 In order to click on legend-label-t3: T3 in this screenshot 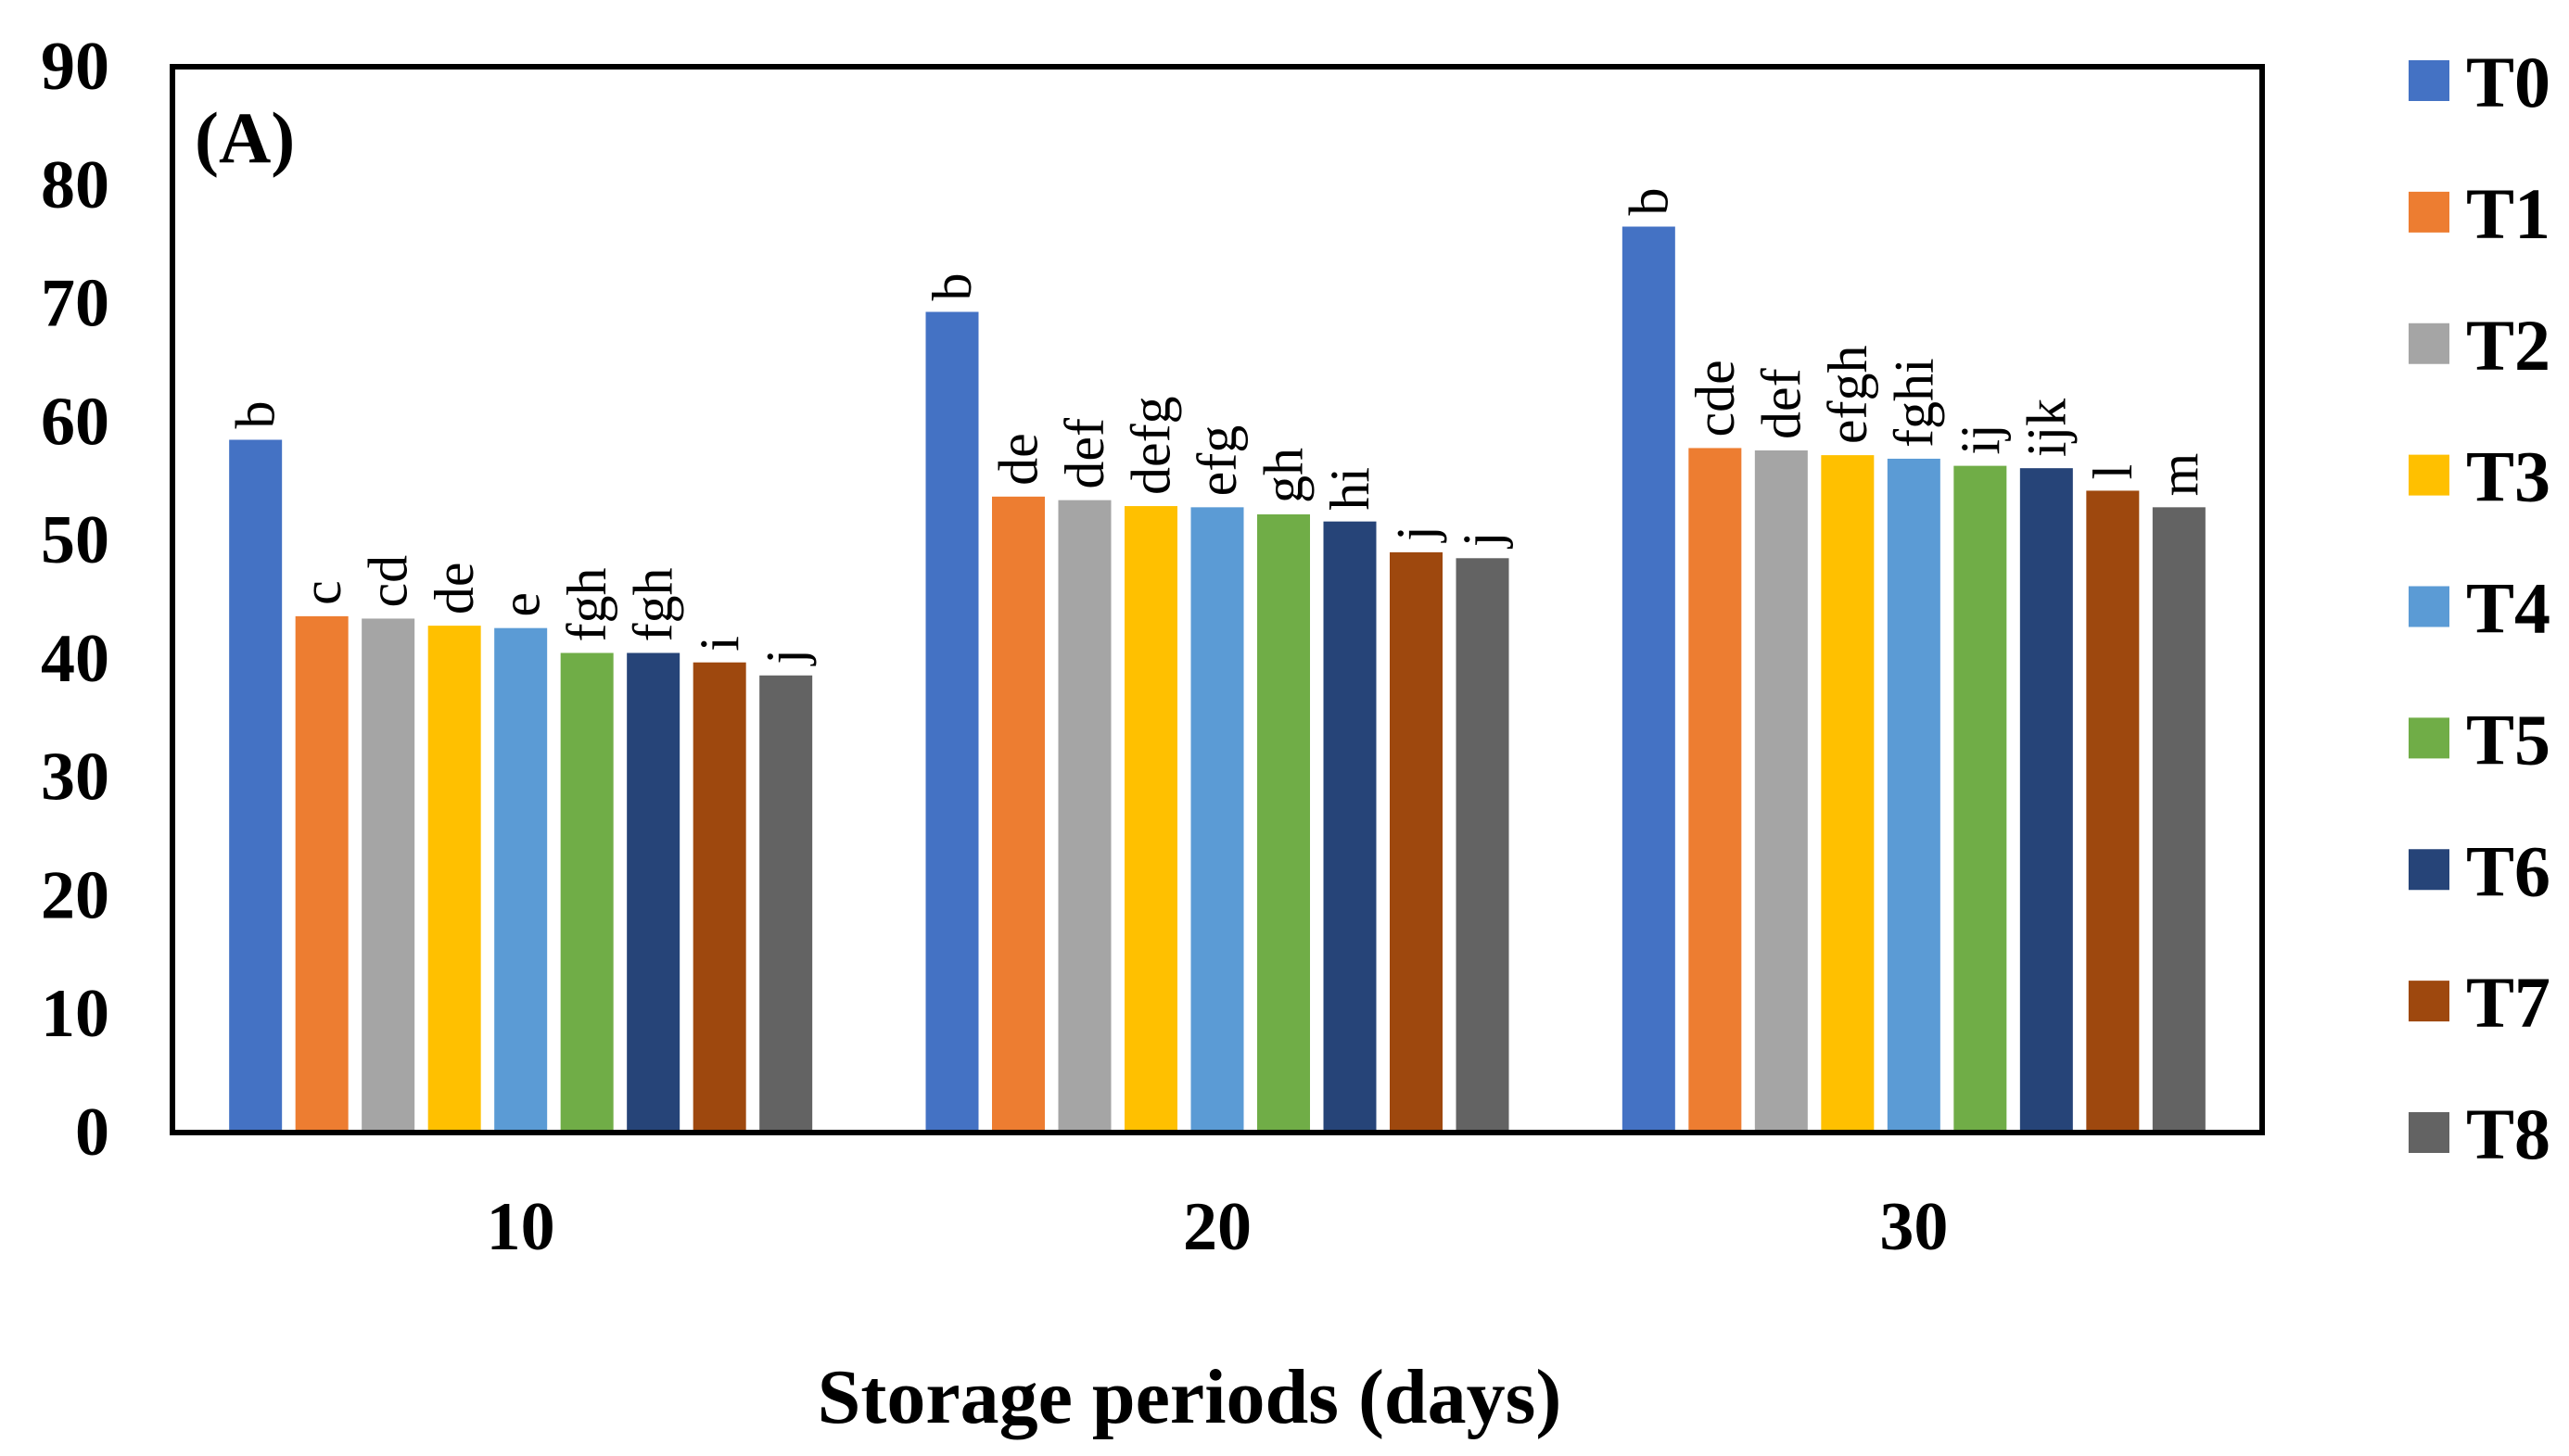, I will do `click(2508, 477)`.